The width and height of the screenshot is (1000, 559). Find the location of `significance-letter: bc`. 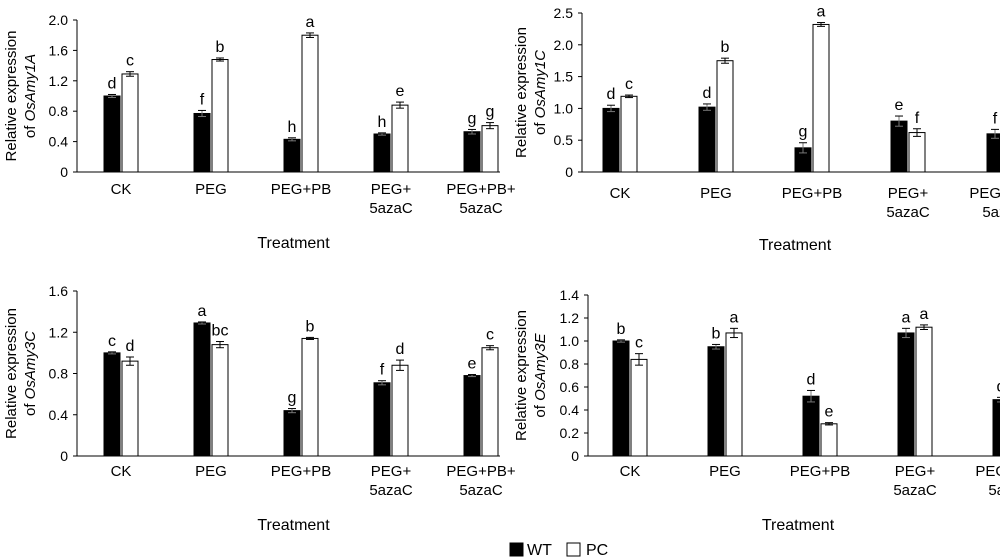

significance-letter: bc is located at coordinates (220, 331).